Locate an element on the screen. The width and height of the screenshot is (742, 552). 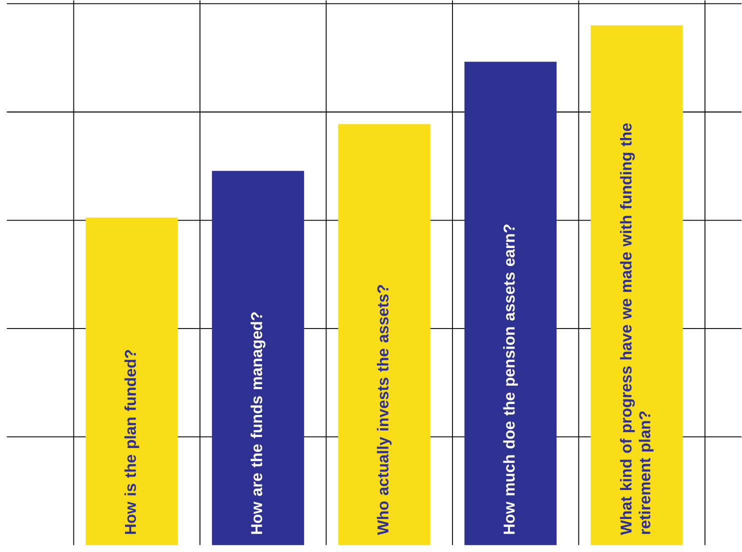
x-tick-label: How is the plan funded? is located at coordinates (132, 442).